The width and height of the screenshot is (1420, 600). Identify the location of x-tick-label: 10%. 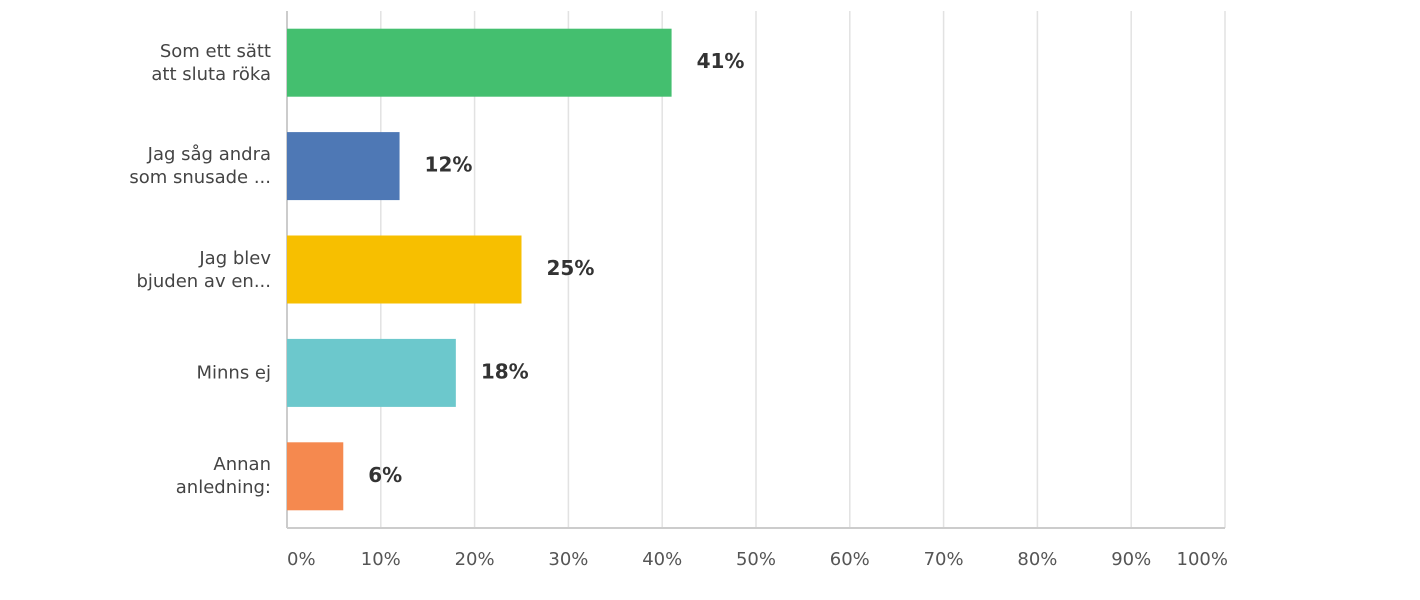
(381, 559).